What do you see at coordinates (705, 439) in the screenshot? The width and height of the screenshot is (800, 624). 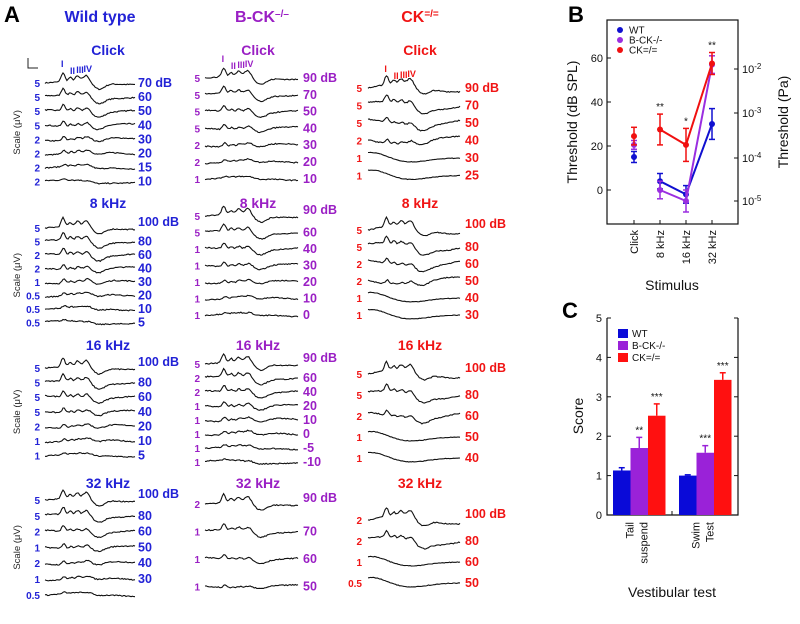 I see `significance-marker: ***` at bounding box center [705, 439].